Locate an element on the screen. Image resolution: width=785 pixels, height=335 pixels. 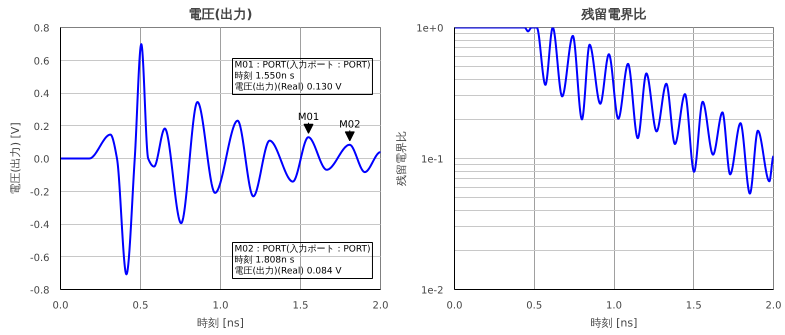
annotation: M02 is located at coordinates (349, 124).